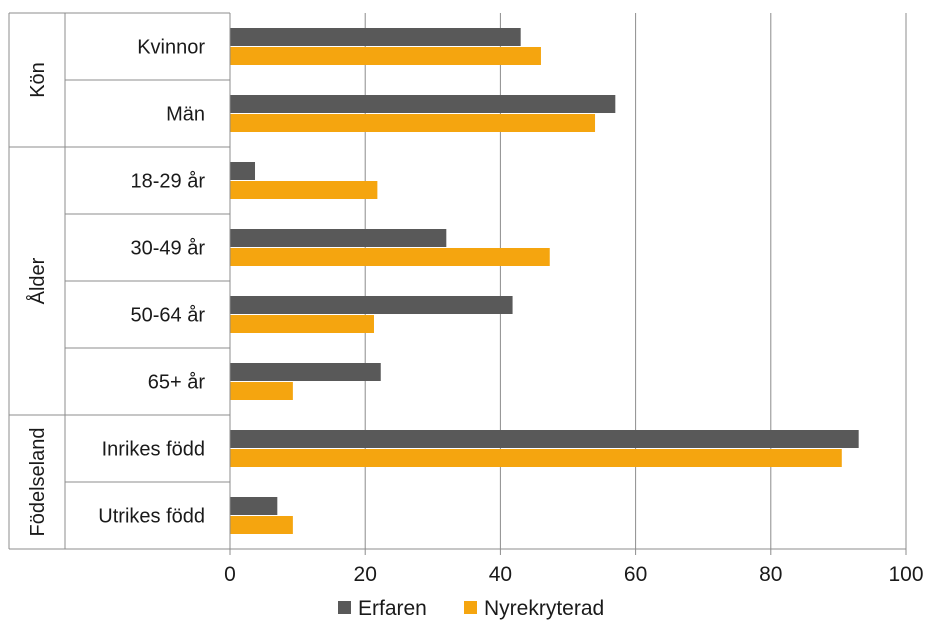 The width and height of the screenshot is (929, 625). Describe the element at coordinates (635, 574) in the screenshot. I see `x-tick-label: 60` at that location.